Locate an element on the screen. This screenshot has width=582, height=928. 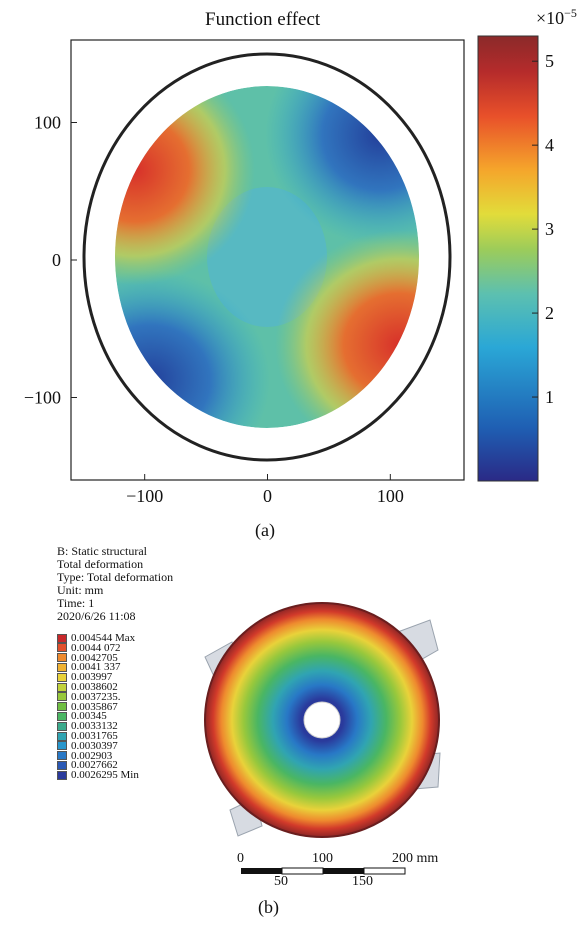
colorbar-tick-label: 2 is located at coordinates (549, 313).